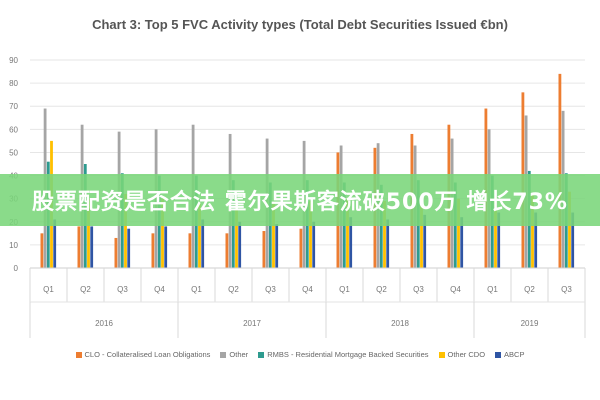  What do you see at coordinates (300, 200) in the screenshot?
I see `overlay-banner: 股票配资是否合法 霍尔果斯客流破500万 增长73%` at bounding box center [300, 200].